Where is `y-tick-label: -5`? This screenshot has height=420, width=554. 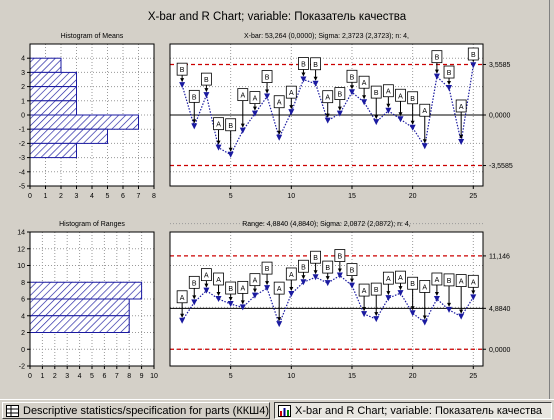
y-tick-label: -5 is located at coordinates (22, 187).